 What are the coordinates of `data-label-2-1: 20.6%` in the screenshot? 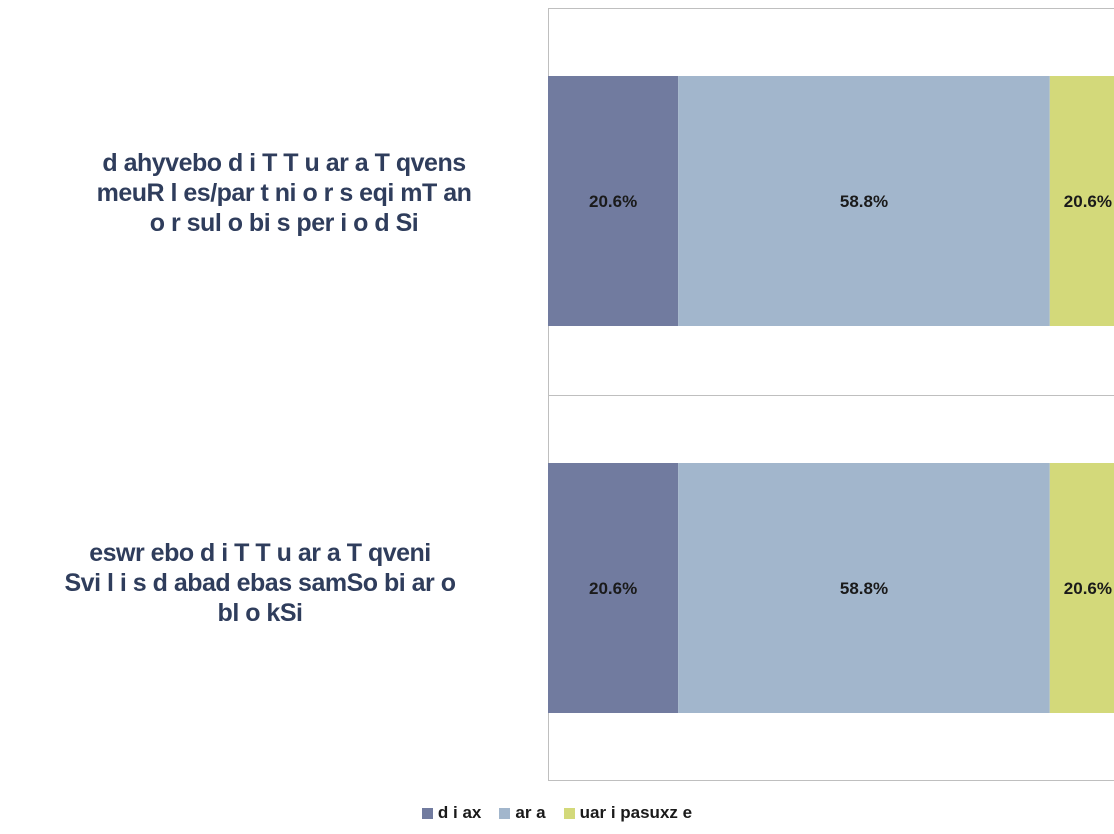 It's located at (613, 588).